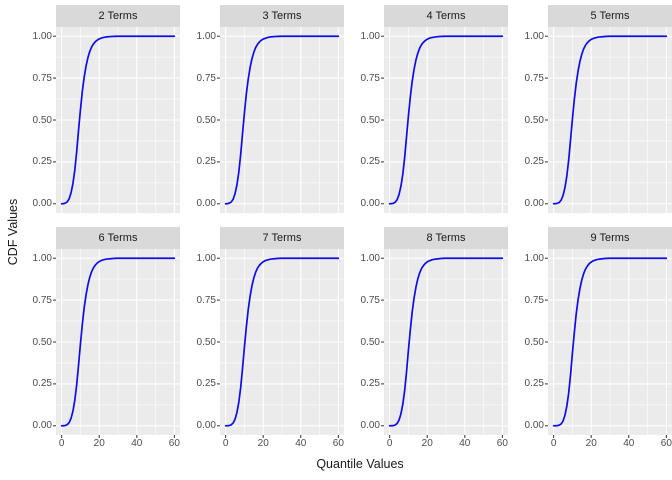  I want to click on facet-panel: 2 Terms 1.00 0.75 0.50 0.25 0.00, so click(103, 109).